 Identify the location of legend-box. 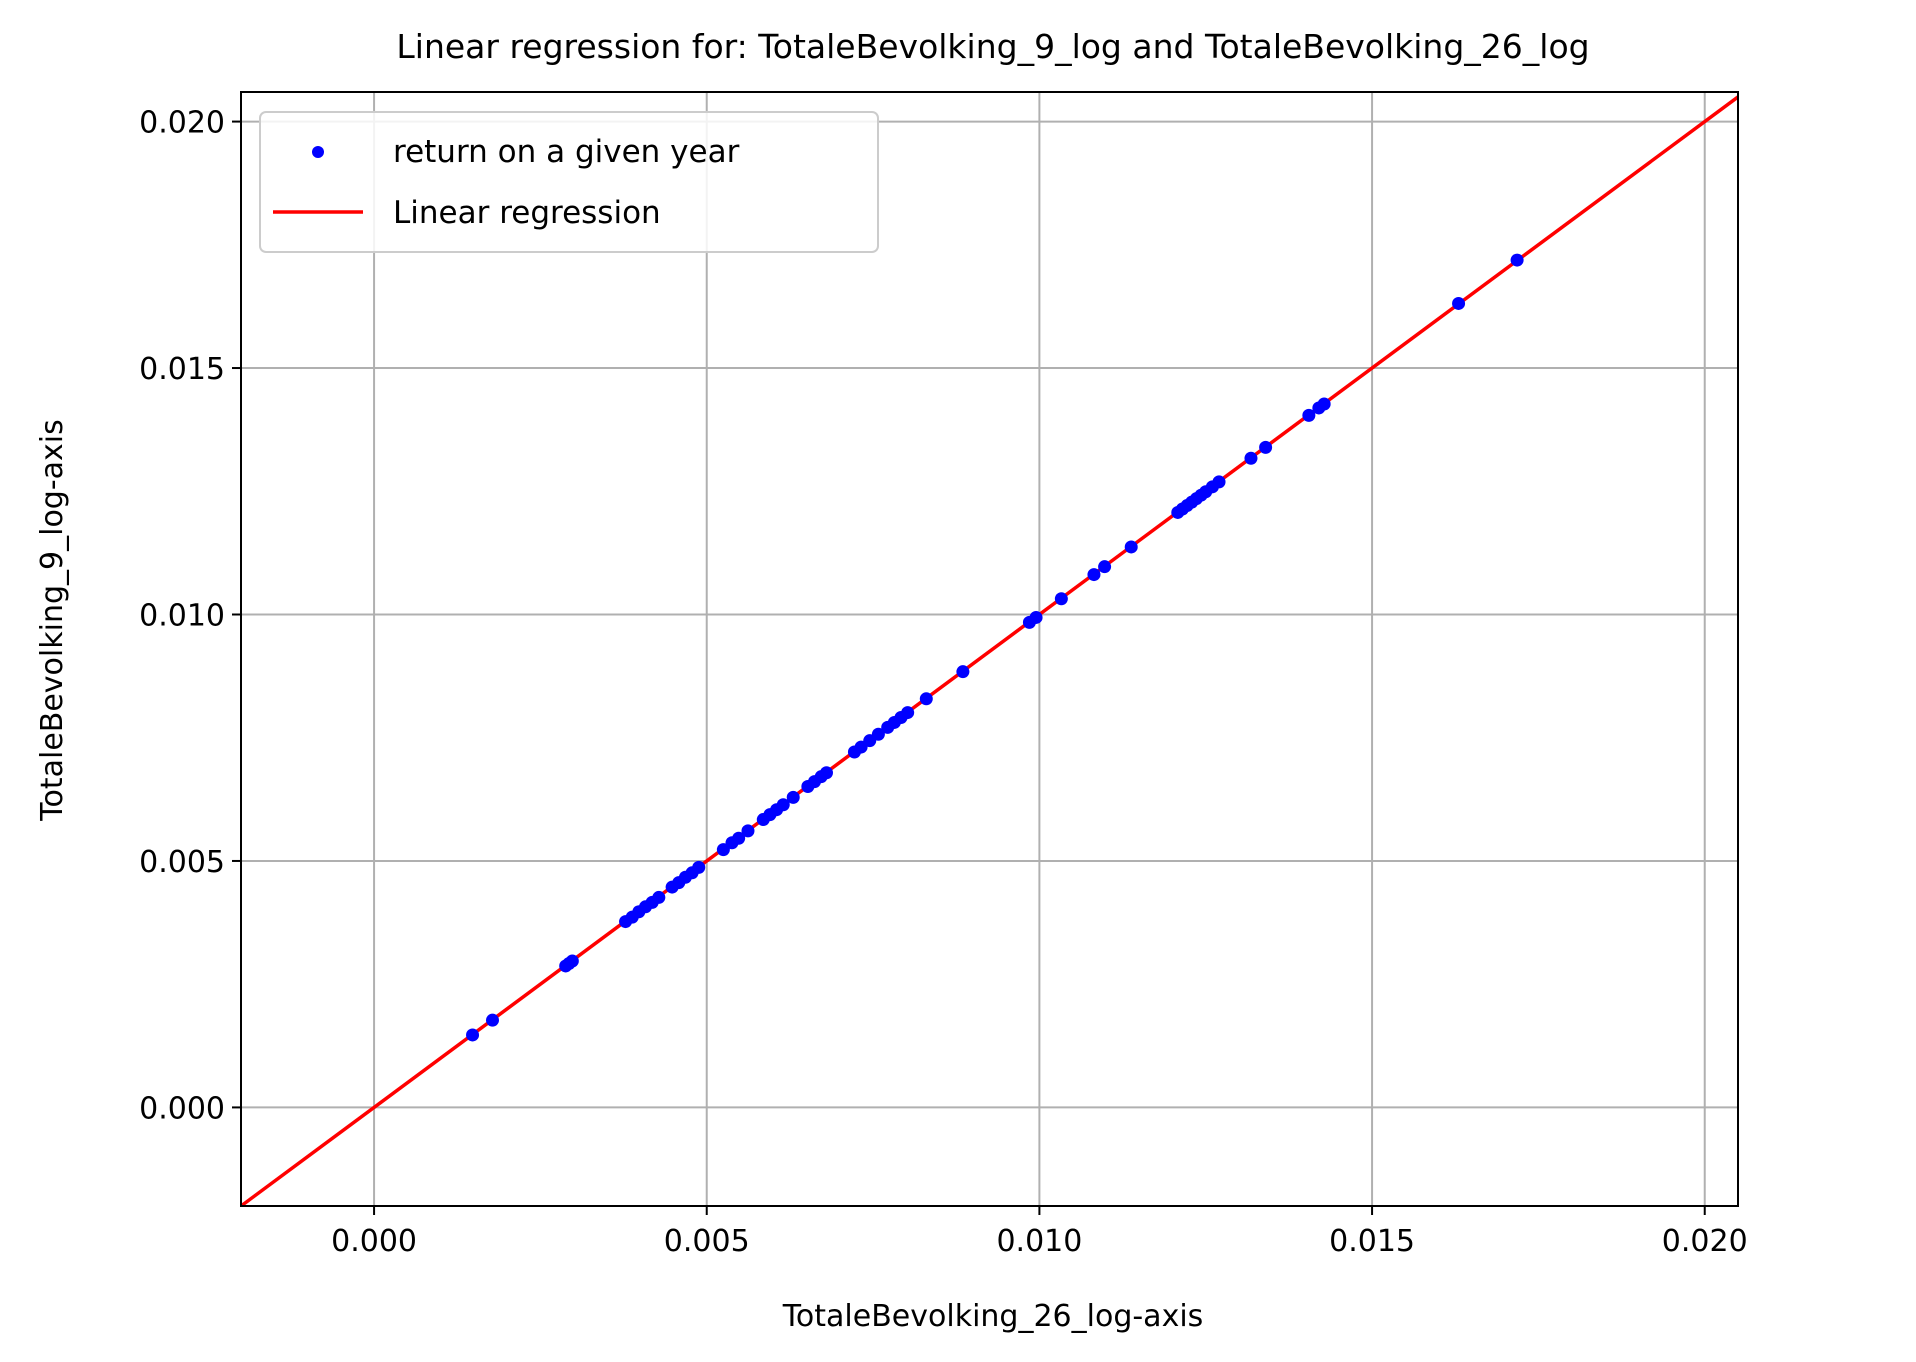
(569, 182).